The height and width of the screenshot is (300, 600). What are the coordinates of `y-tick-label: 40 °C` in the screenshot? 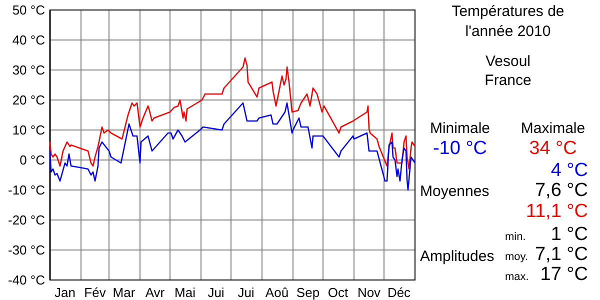 It's located at (28, 40).